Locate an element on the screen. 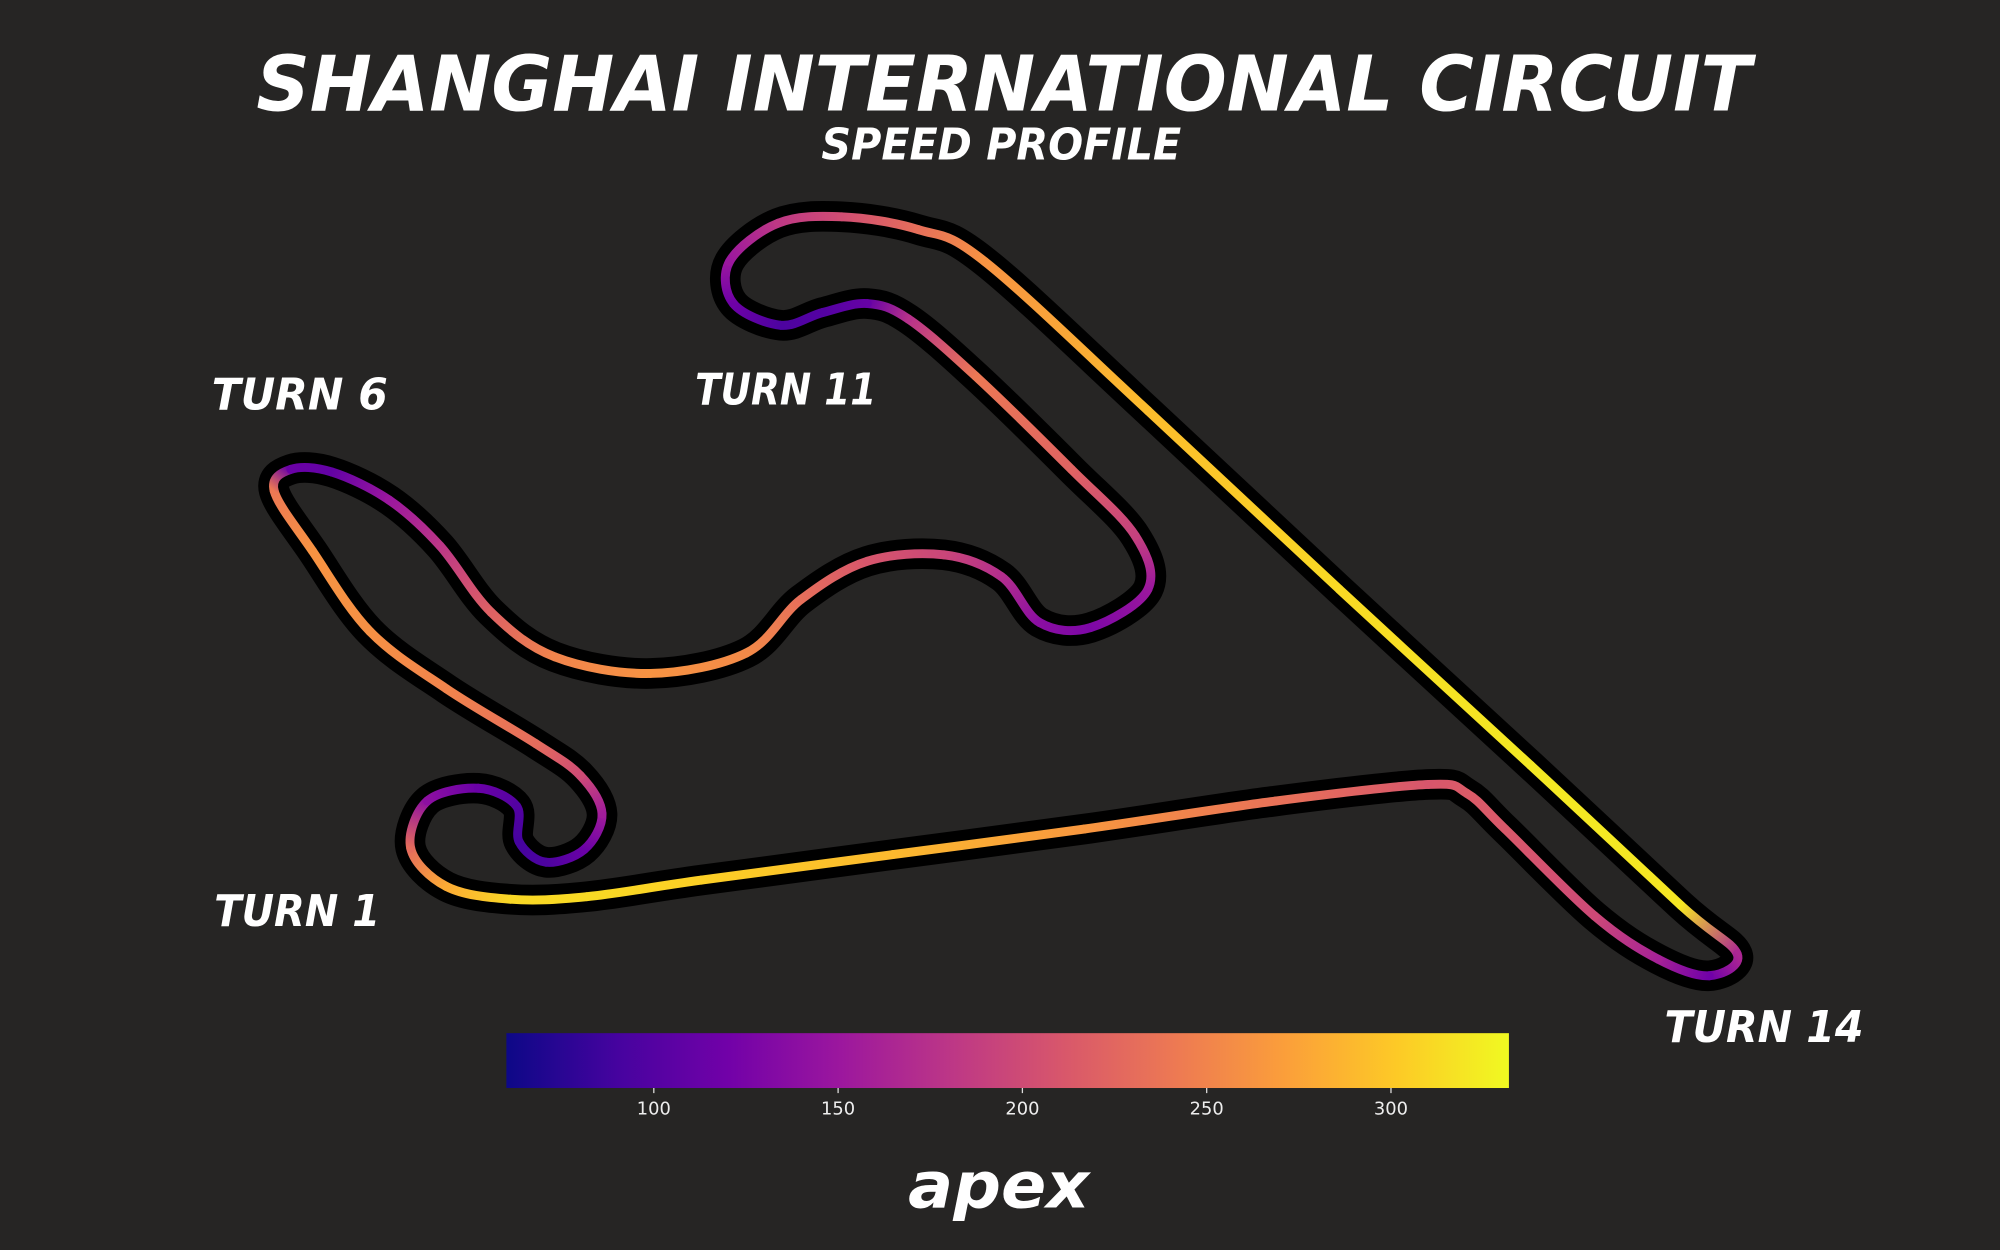 Image resolution: width=2000 pixels, height=1250 pixels. turn-label: TURN 11 is located at coordinates (785, 390).